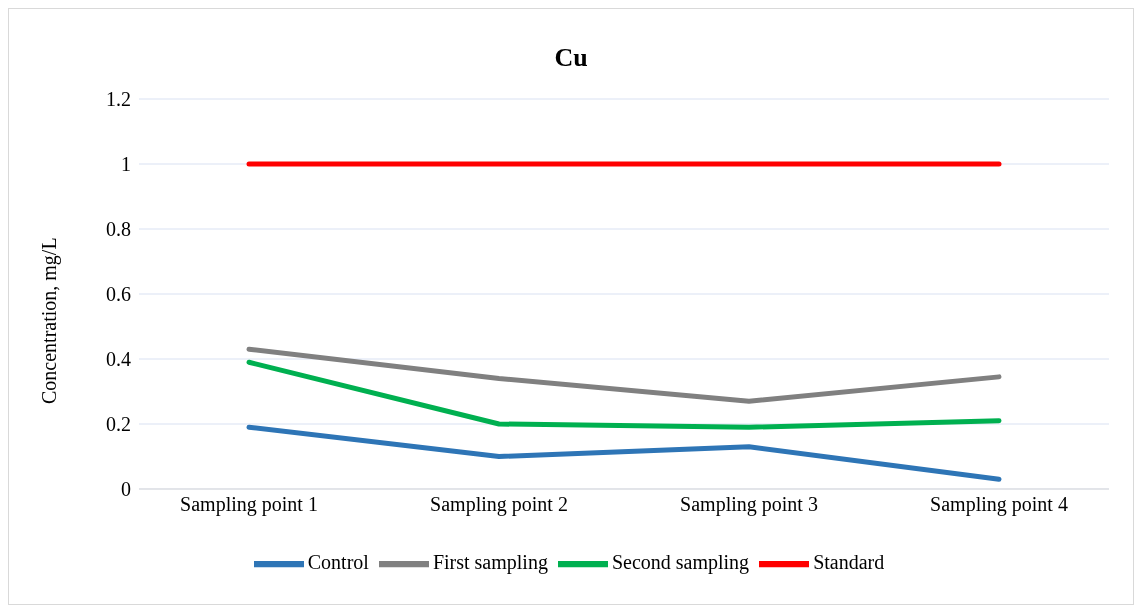 This screenshot has height=611, width=1140. Describe the element at coordinates (499, 505) in the screenshot. I see `x-tick-label: Sampling point 2` at that location.